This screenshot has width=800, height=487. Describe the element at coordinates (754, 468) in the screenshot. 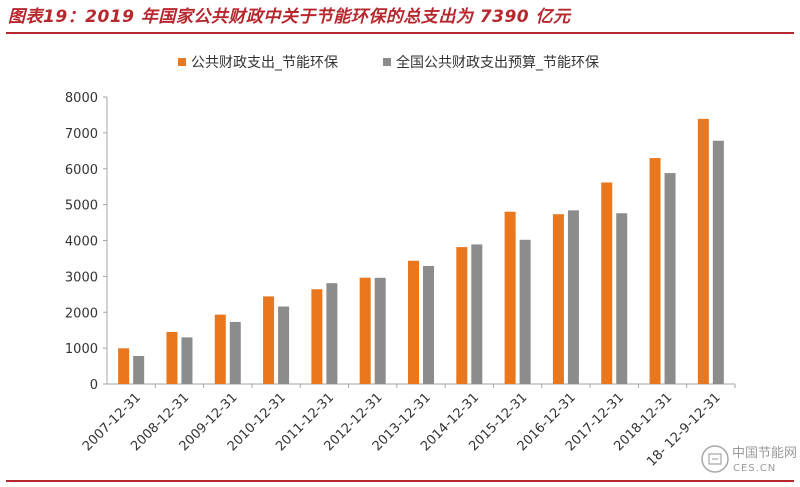

I see `watermark-line2: CES.CN` at that location.